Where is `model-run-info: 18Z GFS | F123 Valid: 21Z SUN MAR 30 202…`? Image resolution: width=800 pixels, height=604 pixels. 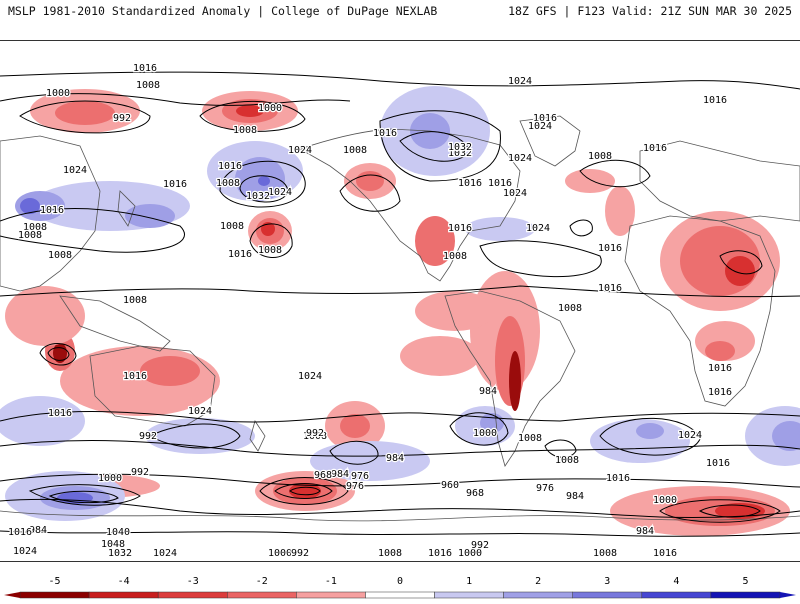 model-run-info: 18Z GFS | F123 Valid: 21Z SUN MAR 30 202… is located at coordinates (650, 11).